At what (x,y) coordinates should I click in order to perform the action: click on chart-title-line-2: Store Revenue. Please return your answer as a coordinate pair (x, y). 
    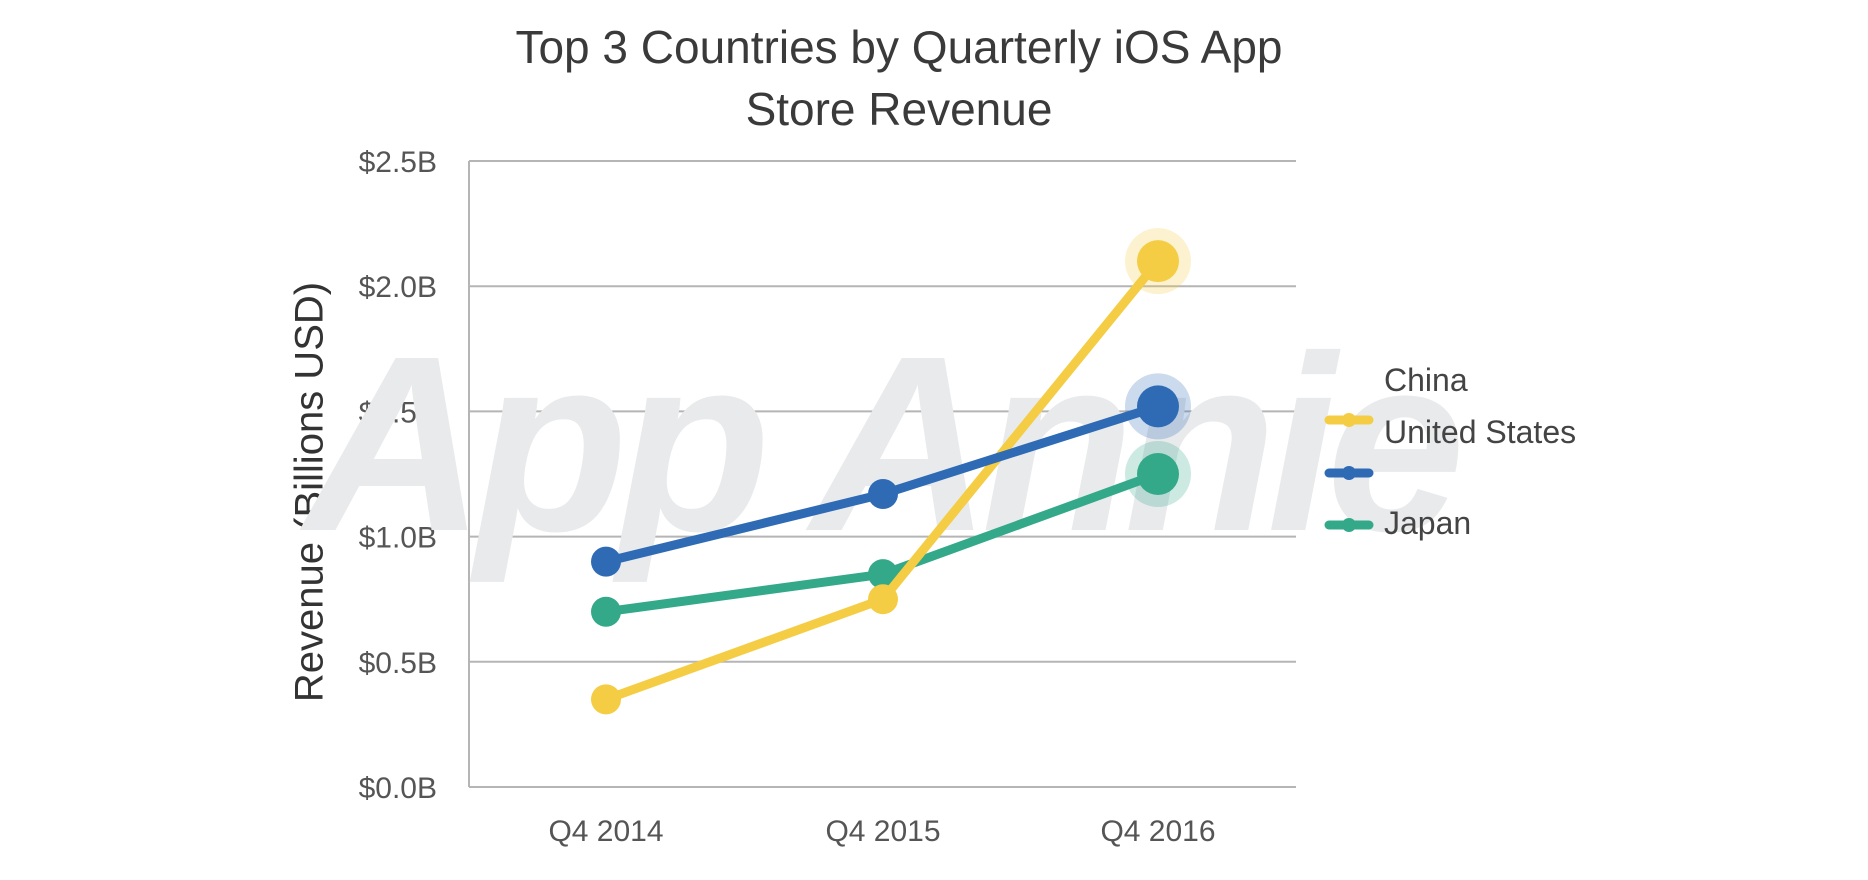
    Looking at the image, I should click on (899, 109).